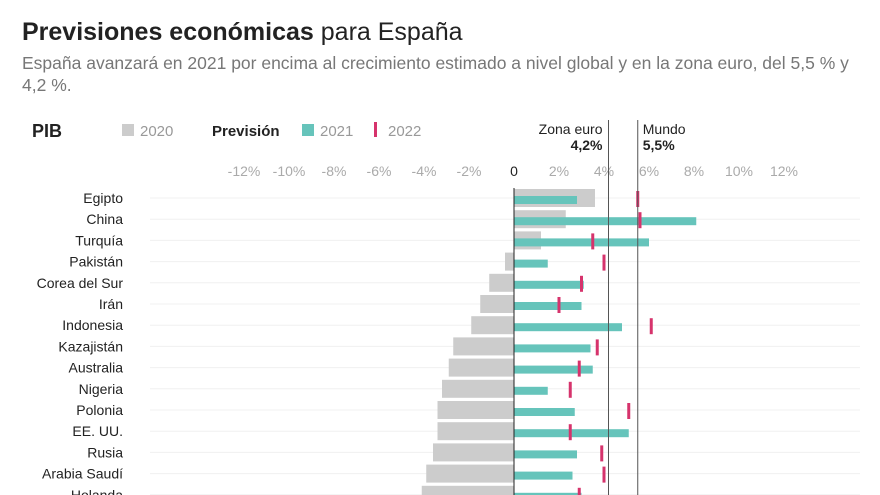  I want to click on x-tick-label: 6%, so click(649, 171).